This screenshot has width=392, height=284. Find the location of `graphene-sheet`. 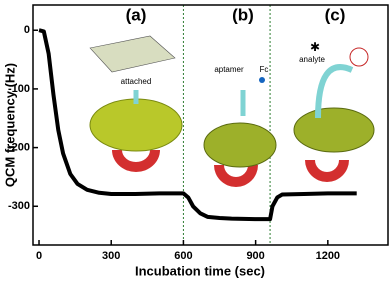

graphene-sheet is located at coordinates (132, 54).